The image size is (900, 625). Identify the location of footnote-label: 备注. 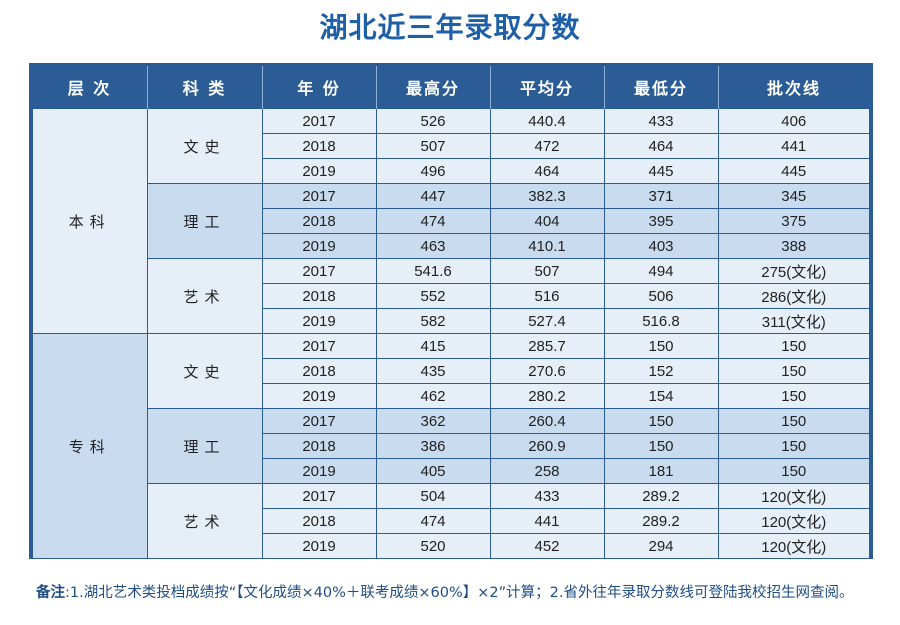
(50, 593).